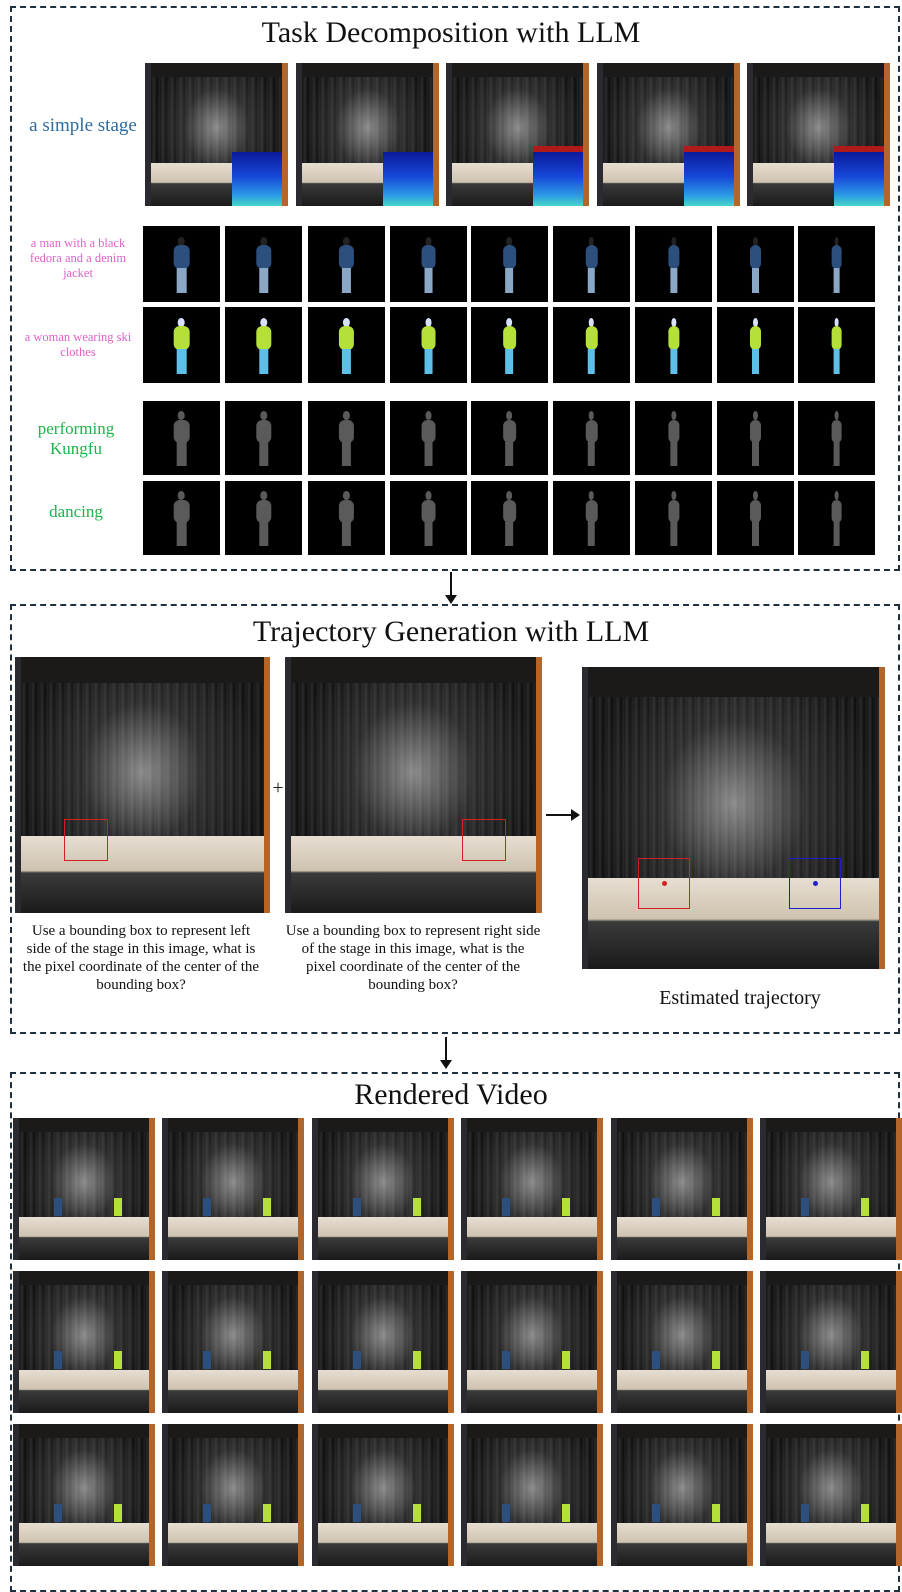 The image size is (902, 1592). I want to click on stage-image-left-query, so click(142, 785).